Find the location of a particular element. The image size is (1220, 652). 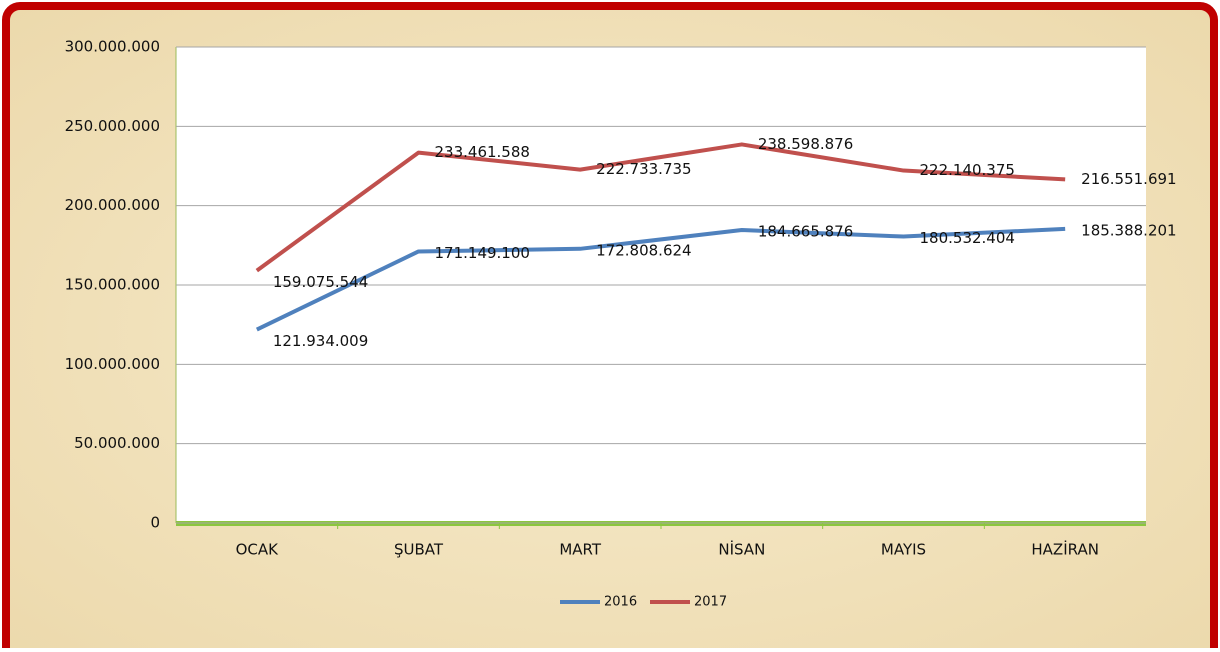

y-tick-label: 200.000.000 is located at coordinates (112, 205).